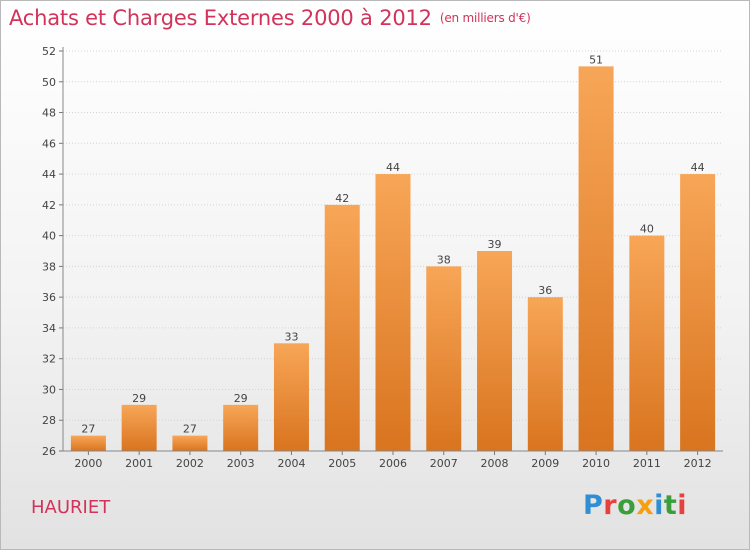 Image resolution: width=750 pixels, height=550 pixels. I want to click on bar-value-label: 33, so click(291, 336).